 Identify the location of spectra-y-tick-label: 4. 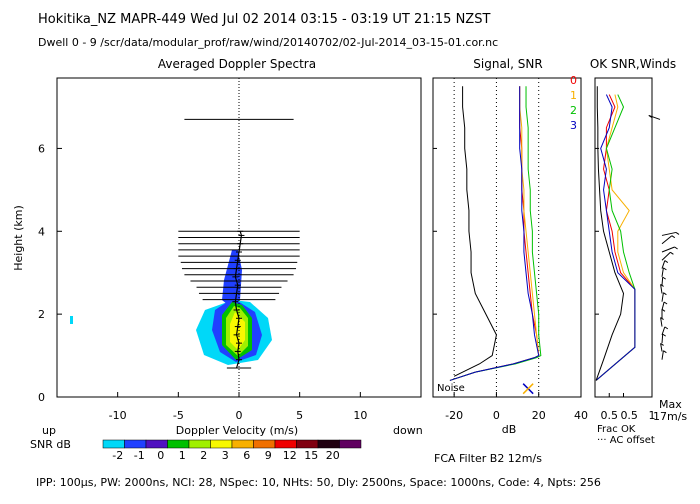
(41, 231).